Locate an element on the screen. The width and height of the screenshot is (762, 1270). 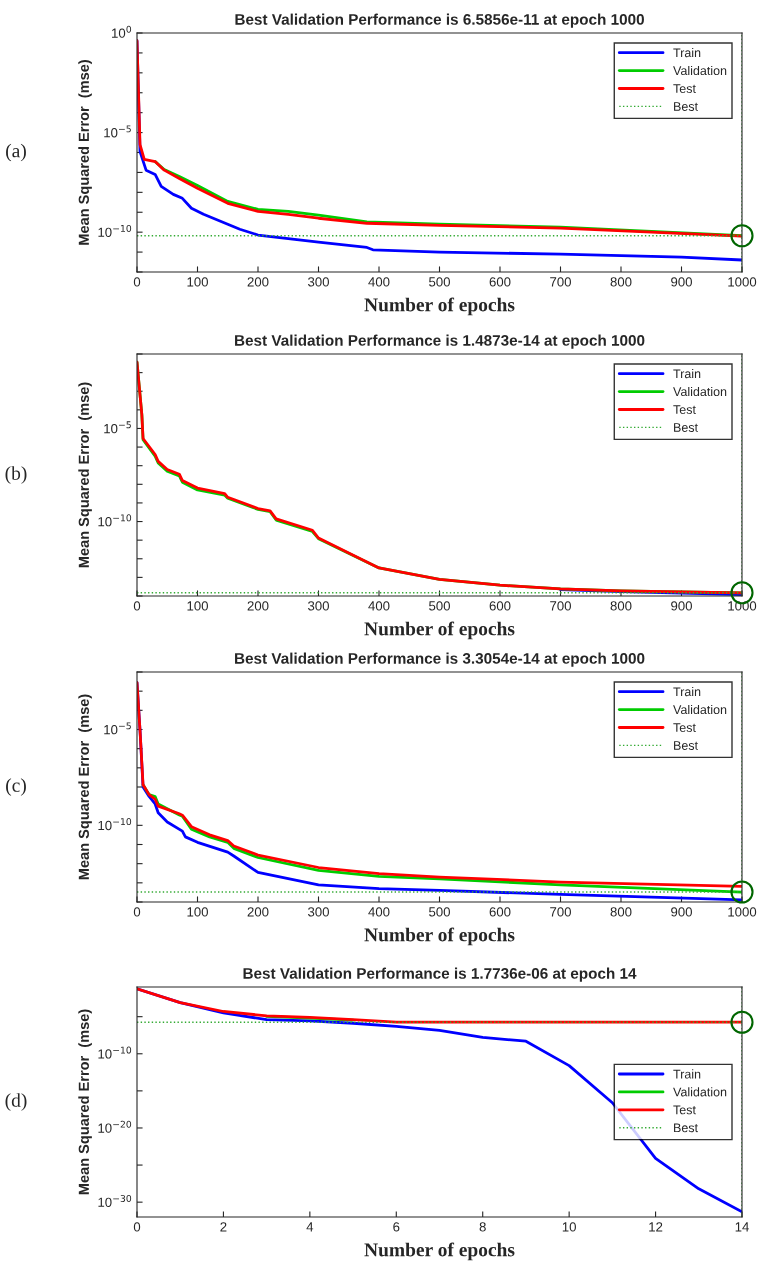
x-tick-label: 10 is located at coordinates (569, 1227).